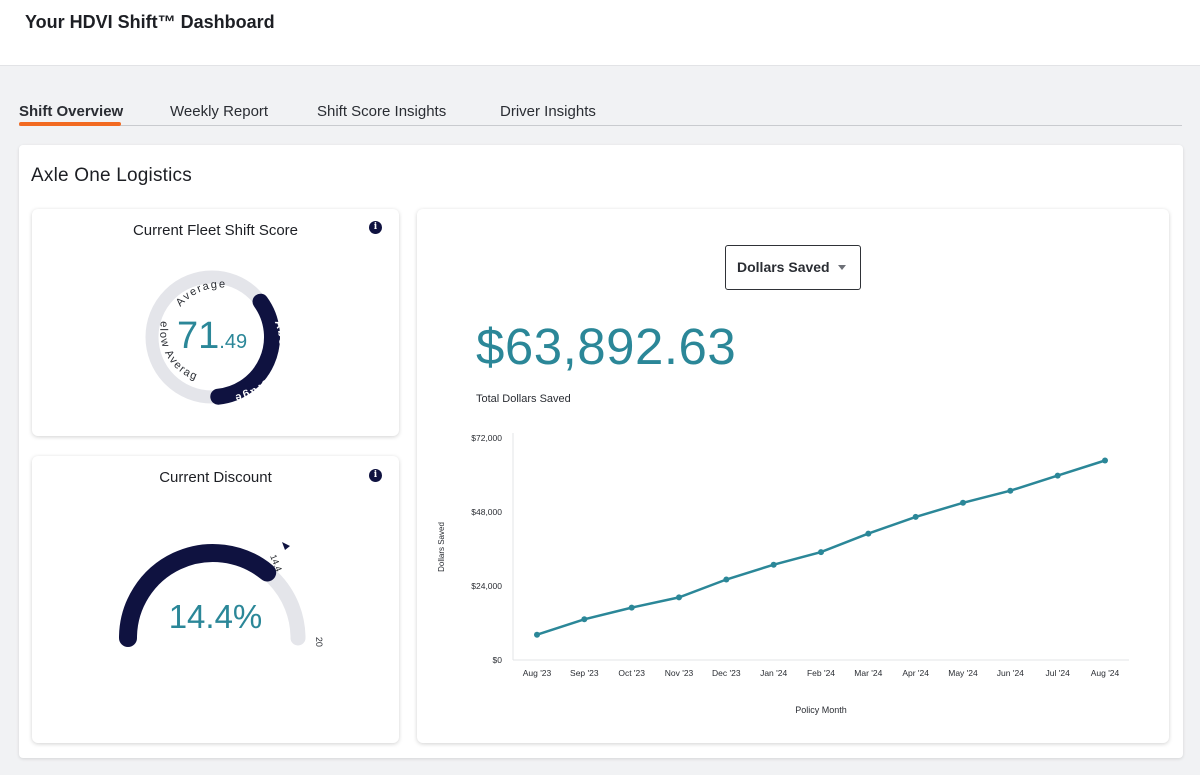 The height and width of the screenshot is (775, 1200). Describe the element at coordinates (233, 342) in the screenshot. I see `score-decimal: .49` at that location.